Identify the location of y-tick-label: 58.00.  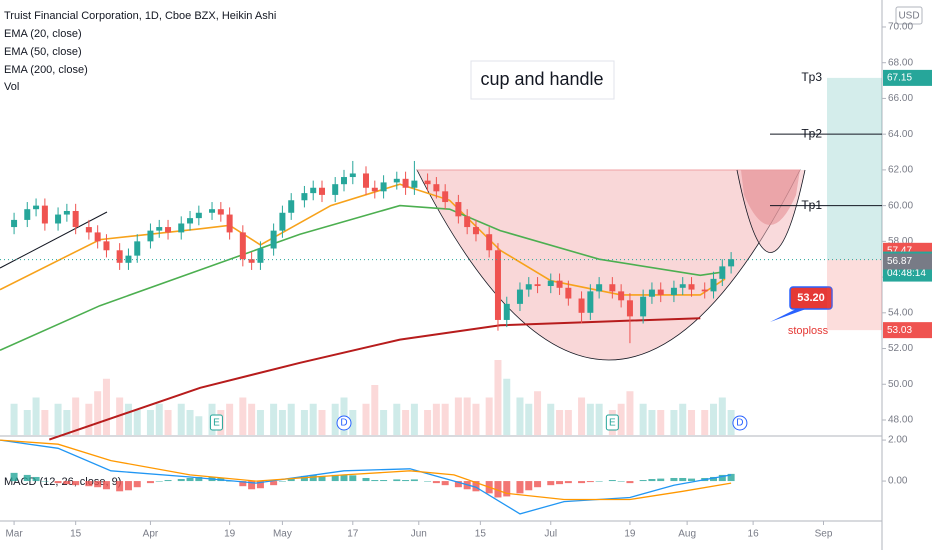
(900, 241).